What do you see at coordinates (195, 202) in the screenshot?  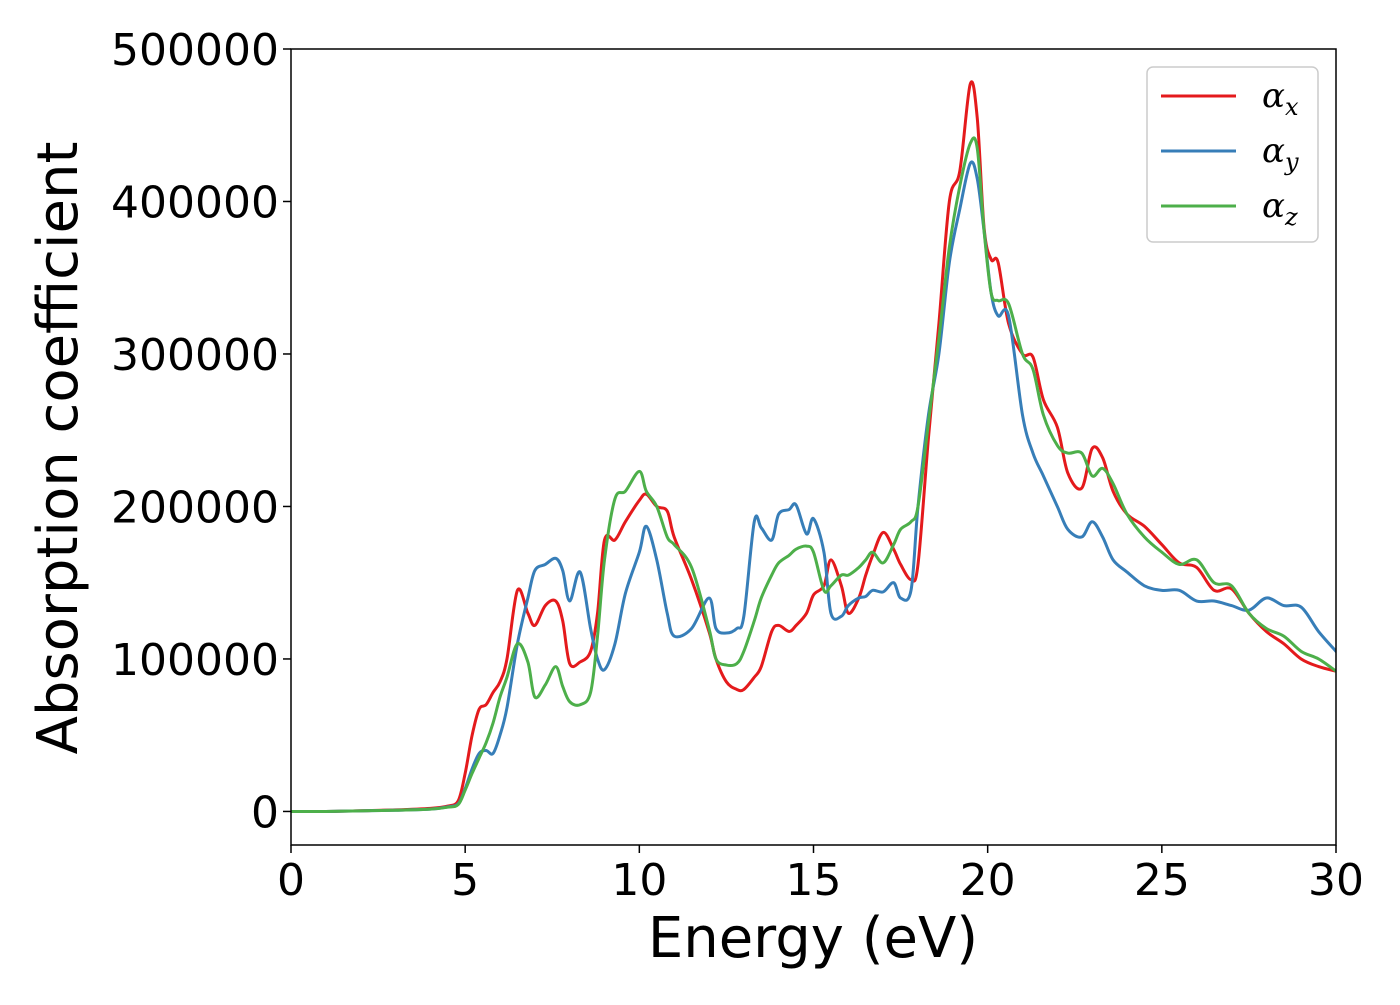 I see `y-tick-label: 400000` at bounding box center [195, 202].